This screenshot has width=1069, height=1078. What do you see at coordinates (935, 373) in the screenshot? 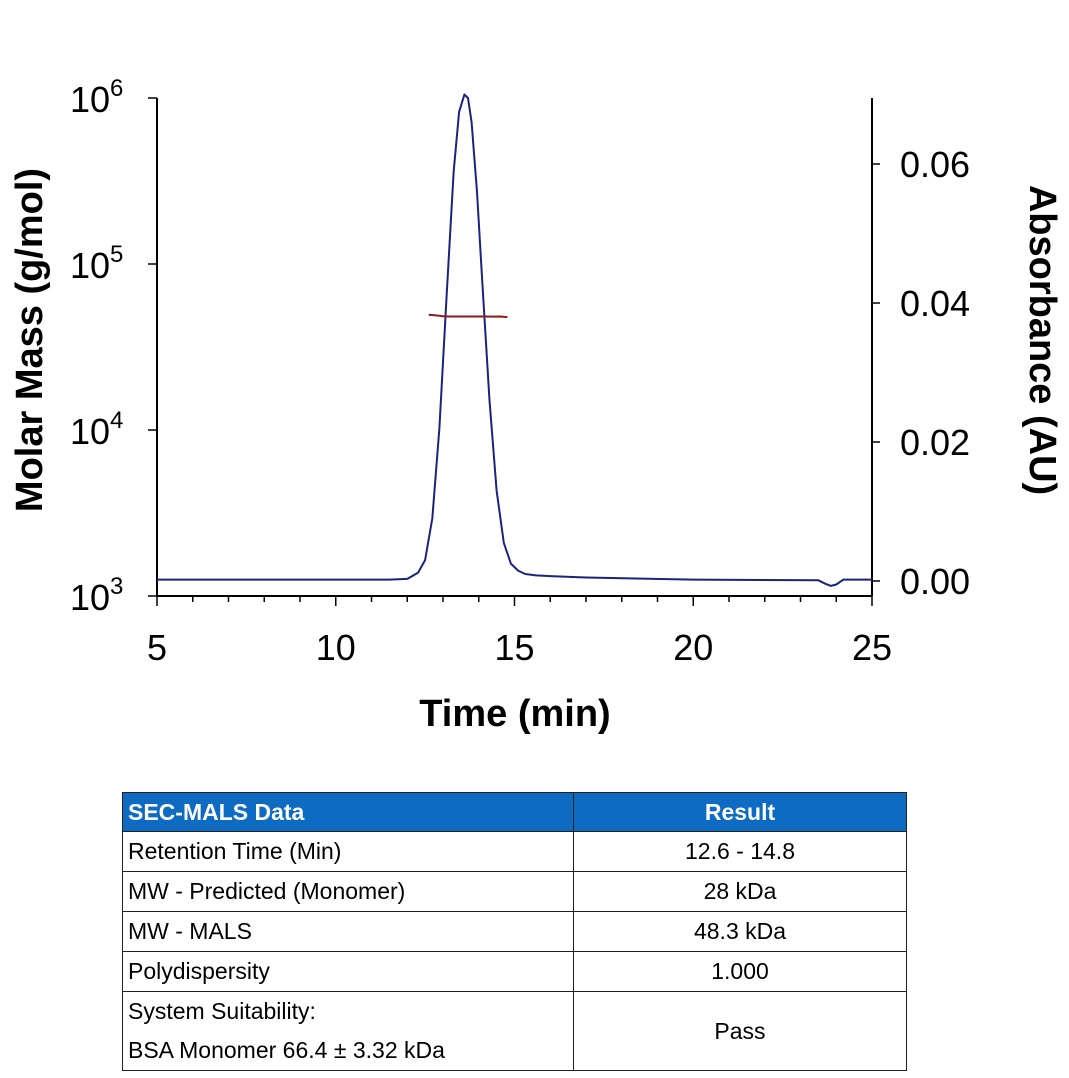
I see `y-right-tick-labels: 0.00 0.02 0.04 0.06` at bounding box center [935, 373].